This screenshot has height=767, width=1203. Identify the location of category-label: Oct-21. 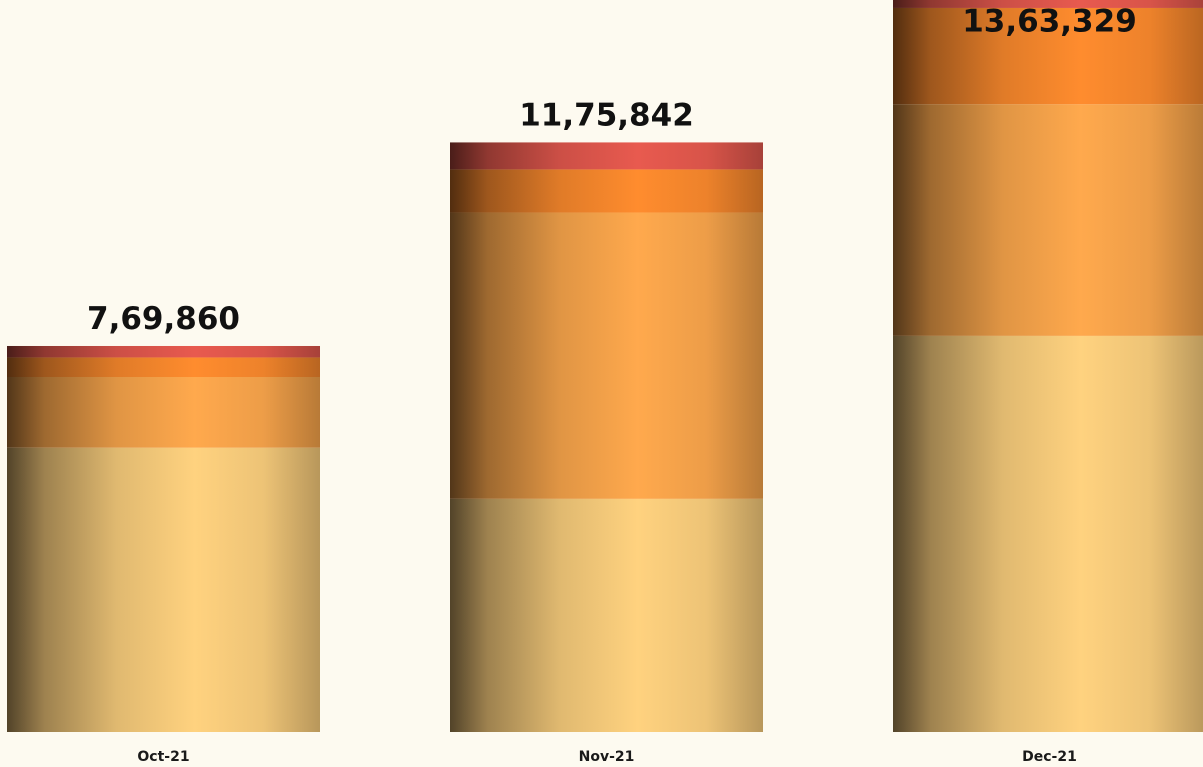
(163, 757).